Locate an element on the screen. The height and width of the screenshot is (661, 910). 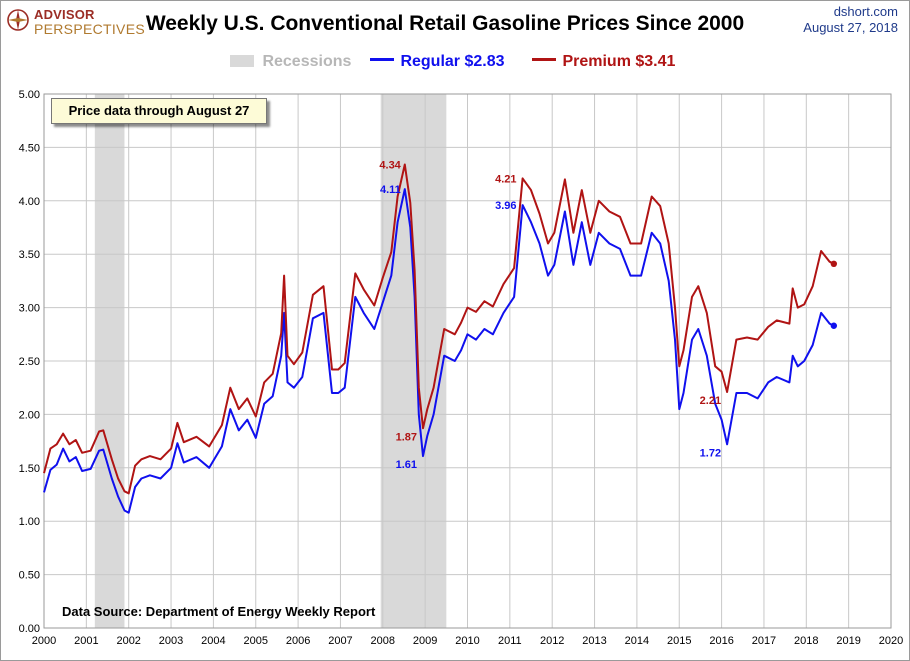
y-tick-label: 2.50 is located at coordinates (29, 362).